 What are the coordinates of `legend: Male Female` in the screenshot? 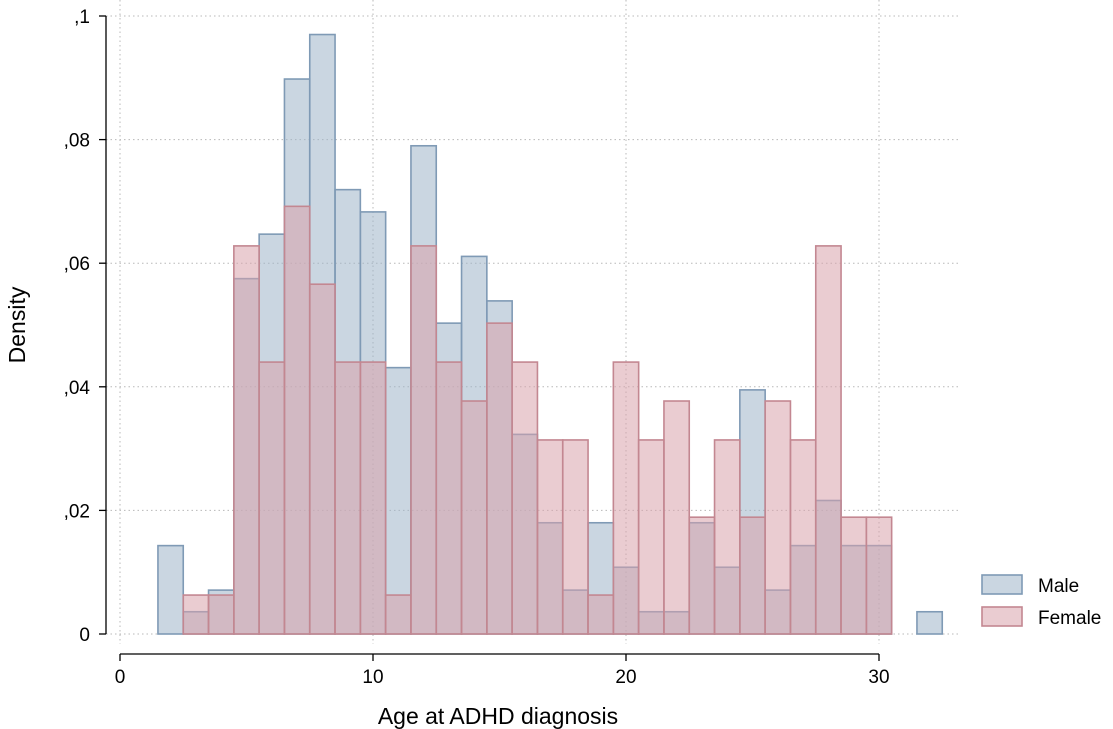 It's located at (1041, 601).